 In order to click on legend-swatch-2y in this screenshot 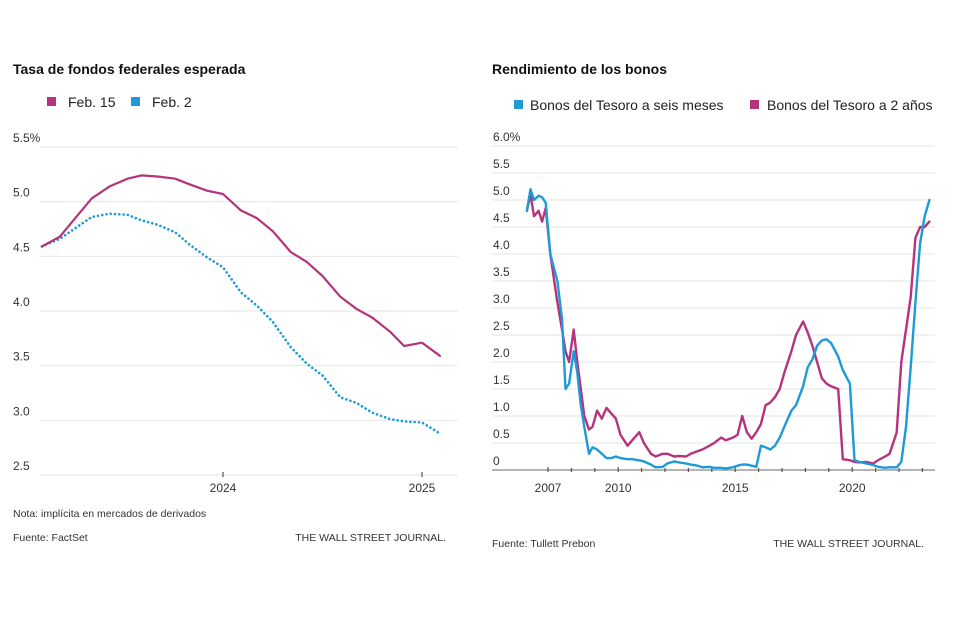, I will do `click(754, 104)`.